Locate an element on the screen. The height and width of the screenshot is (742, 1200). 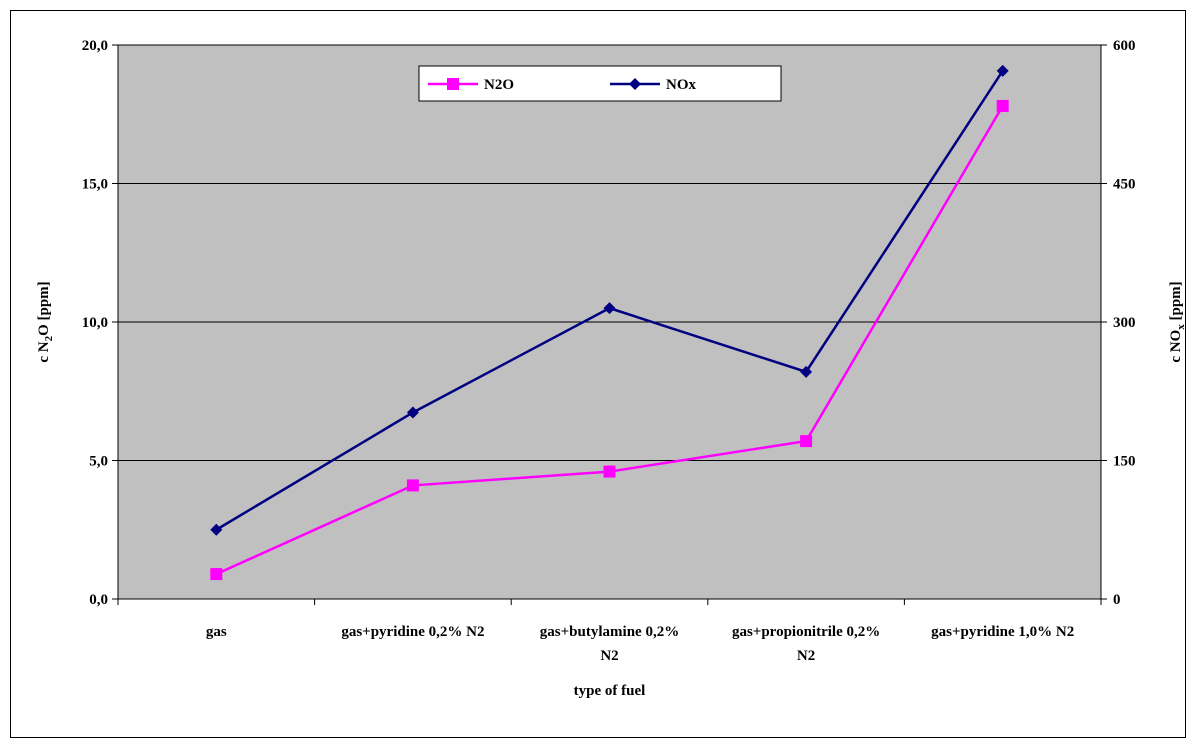
x-axis-title: type of fuel is located at coordinates (610, 691).